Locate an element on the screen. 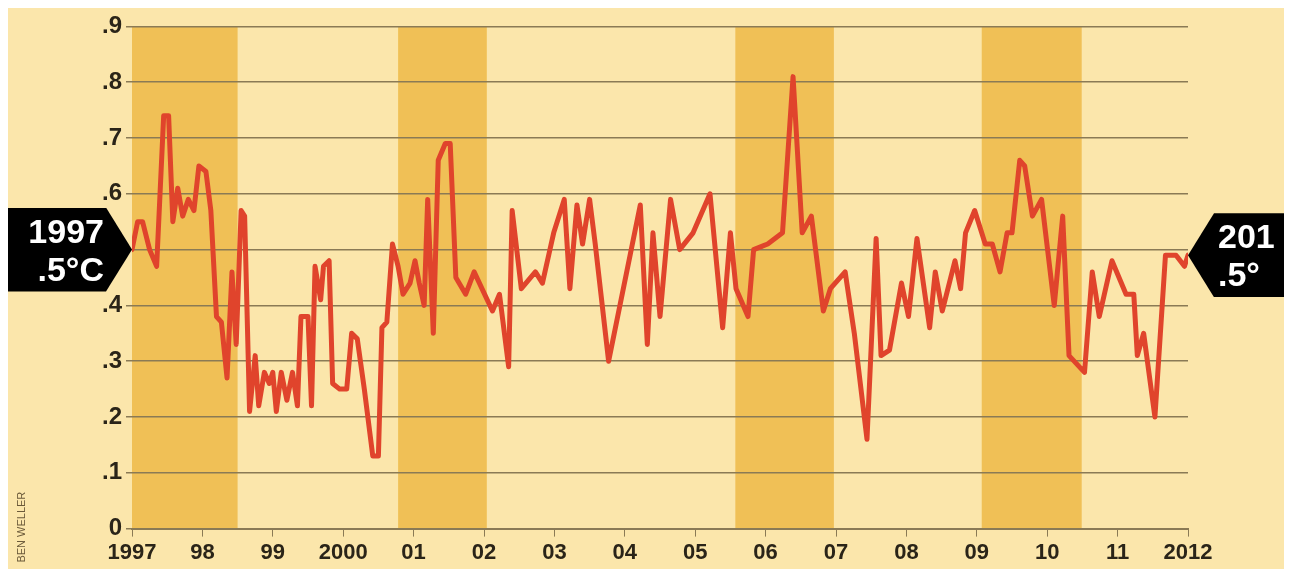 This screenshot has height=577, width=1292. y-tick-label: .1 is located at coordinates (111, 471).